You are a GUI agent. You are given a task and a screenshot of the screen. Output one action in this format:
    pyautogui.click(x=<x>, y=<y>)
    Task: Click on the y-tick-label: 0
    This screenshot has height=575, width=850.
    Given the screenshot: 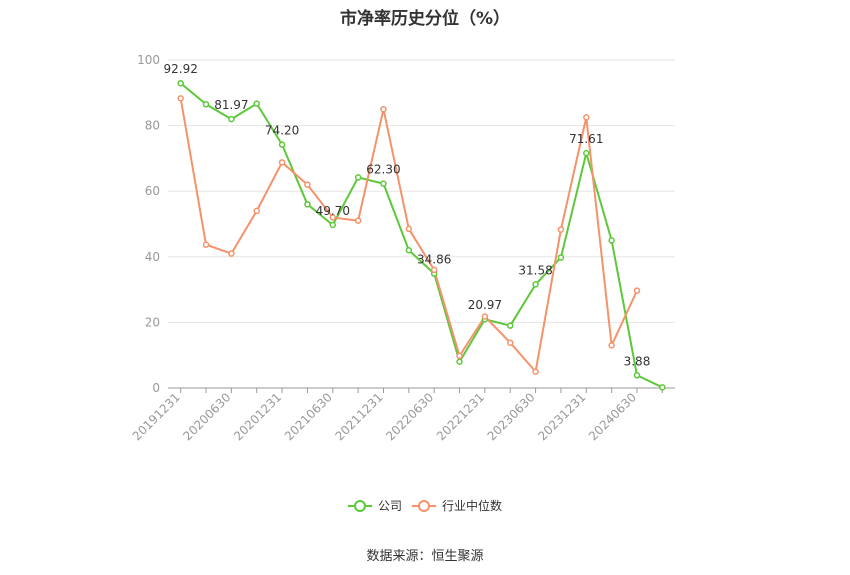 What is the action you would take?
    pyautogui.click(x=156, y=388)
    